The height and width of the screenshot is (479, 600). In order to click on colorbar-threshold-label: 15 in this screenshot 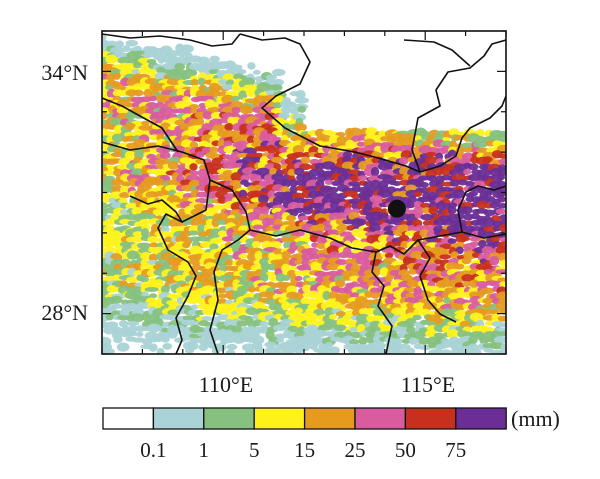, I will do `click(304, 450)`.